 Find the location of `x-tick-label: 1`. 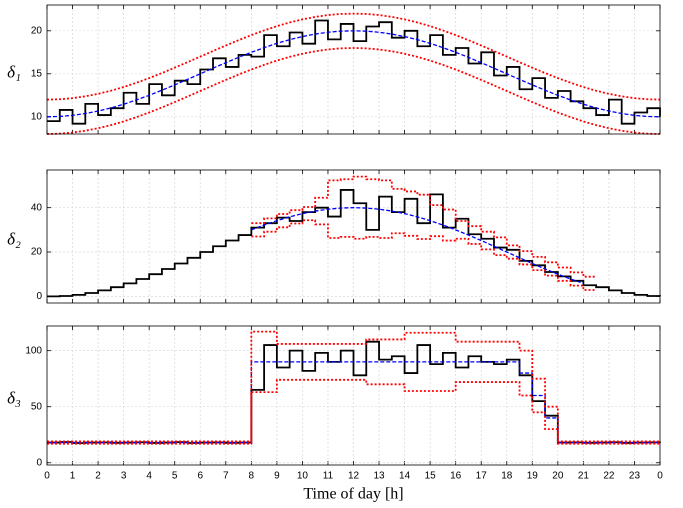

x-tick-label: 1 is located at coordinates (73, 476).